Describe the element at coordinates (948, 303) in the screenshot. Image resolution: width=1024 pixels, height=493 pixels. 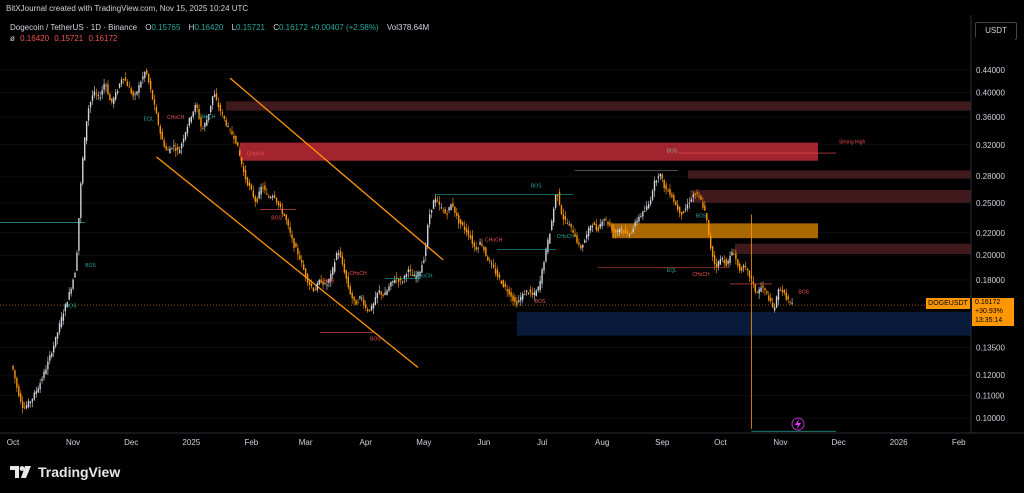
I see `price-tag-symbol: DOGEUSDT` at that location.